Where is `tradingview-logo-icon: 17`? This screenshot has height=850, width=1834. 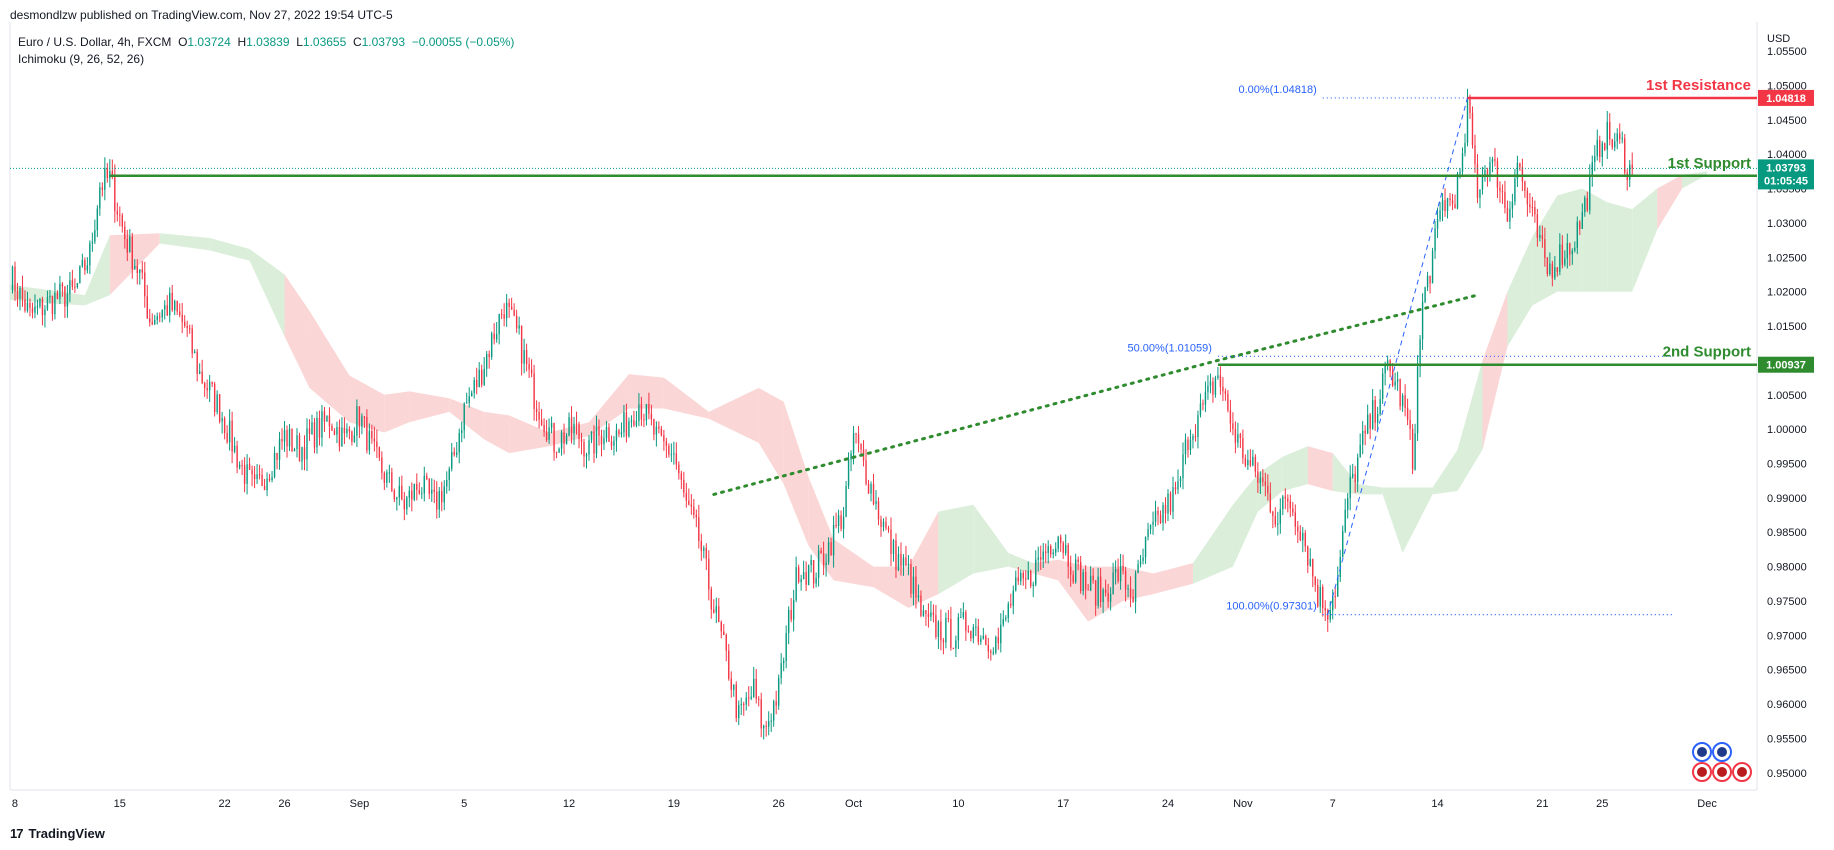 tradingview-logo-icon: 17 is located at coordinates (16, 833).